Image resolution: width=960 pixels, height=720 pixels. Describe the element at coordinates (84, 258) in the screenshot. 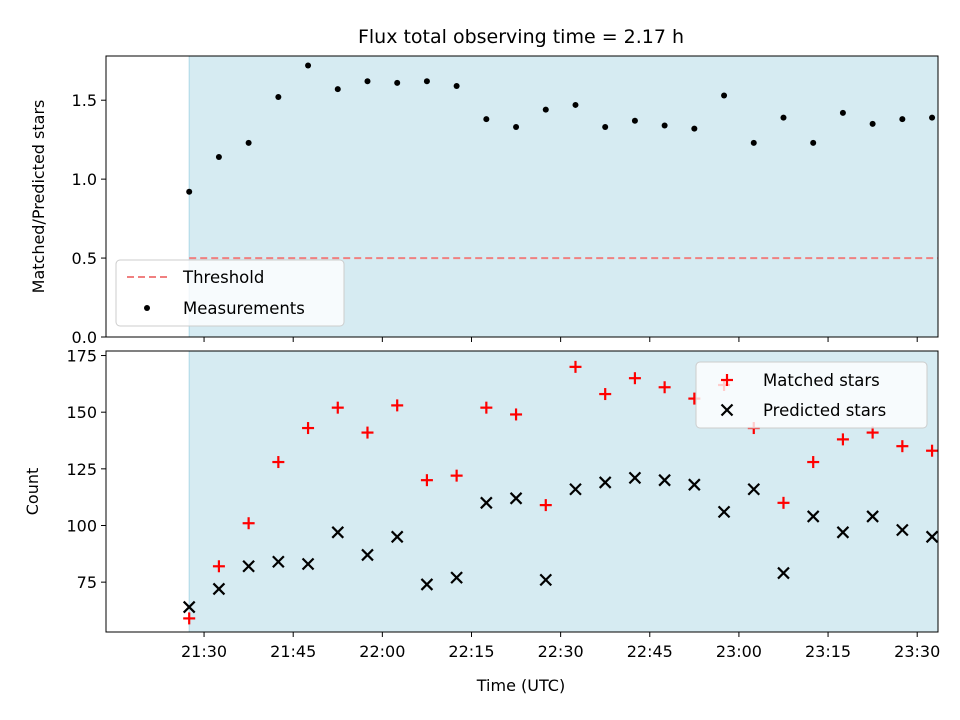

I see `top-y-tick-label: 0.5` at that location.